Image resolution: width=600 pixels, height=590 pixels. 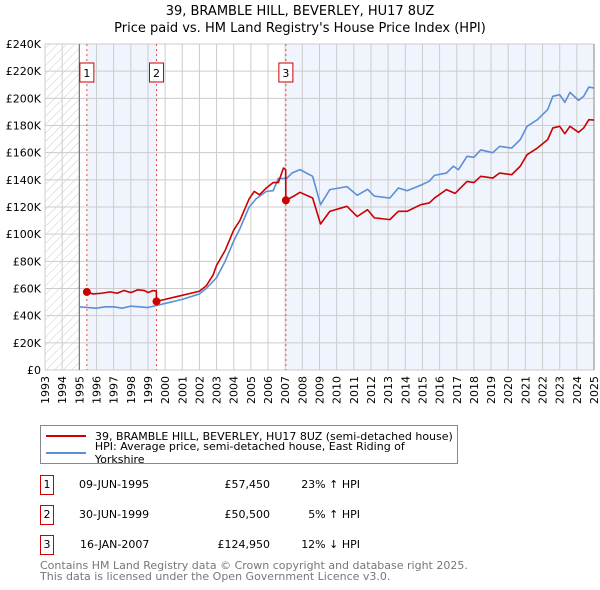 I want to click on transaction-number: 2, so click(x=47, y=515).